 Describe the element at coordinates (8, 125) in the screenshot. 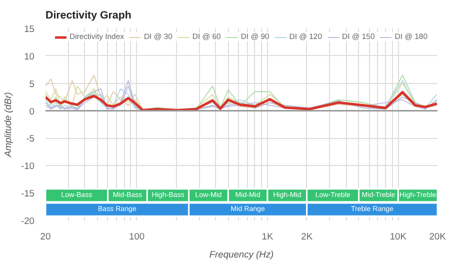

I see `y-axis-title: Amplitude (dBr)` at that location.